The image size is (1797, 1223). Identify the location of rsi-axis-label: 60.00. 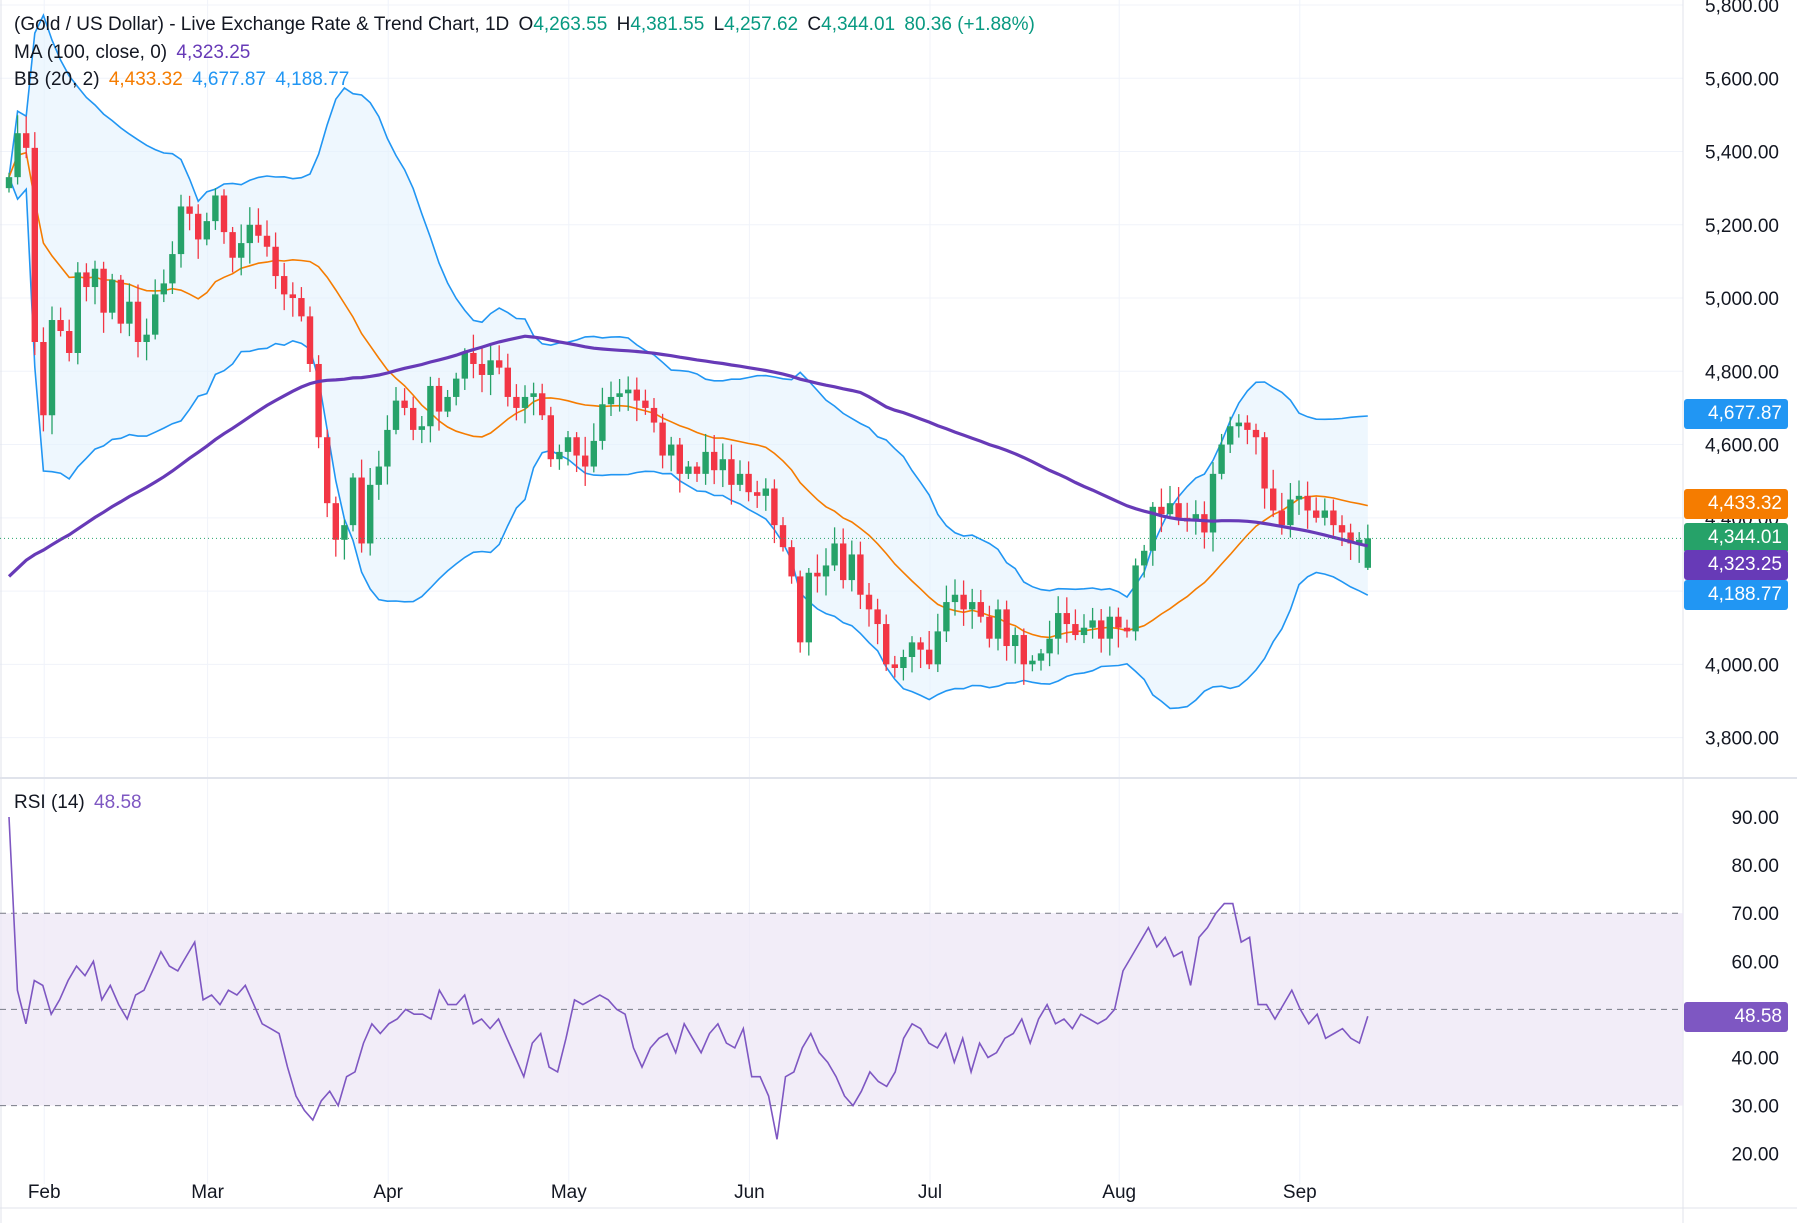
(1755, 962).